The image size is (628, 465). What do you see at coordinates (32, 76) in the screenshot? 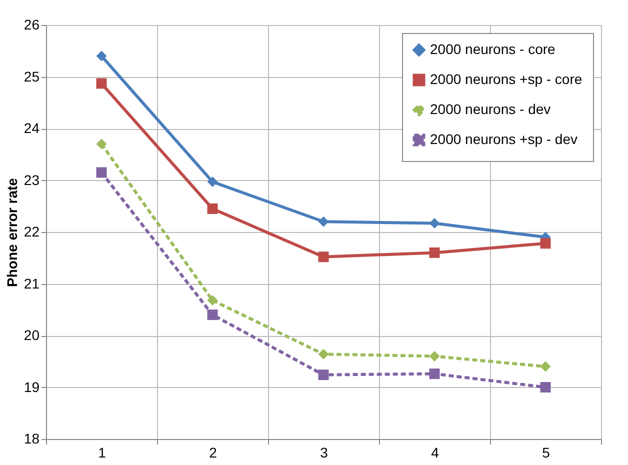
I see `y-tick-label: 25` at bounding box center [32, 76].